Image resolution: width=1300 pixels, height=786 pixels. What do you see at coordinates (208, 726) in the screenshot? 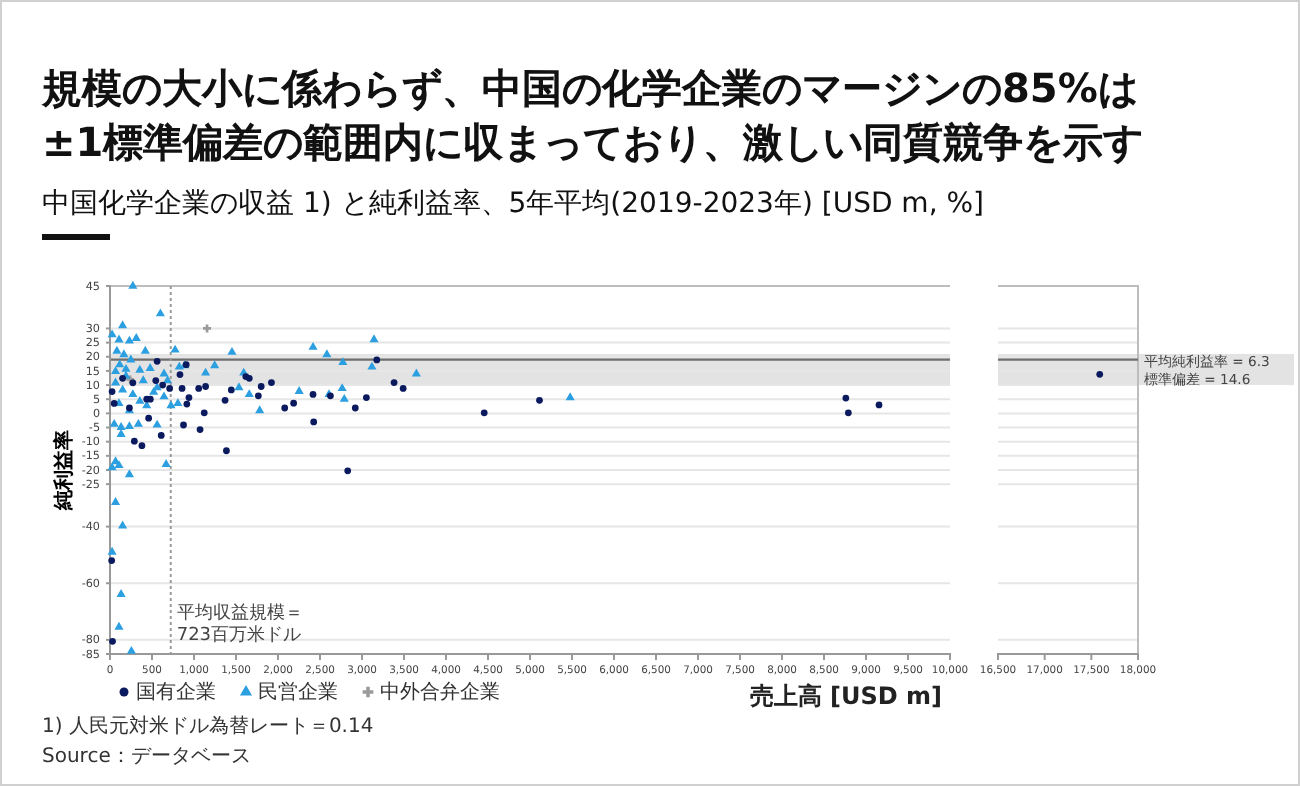
I see `text: 1) 人民元対米ドル為替レート＝0.14` at bounding box center [208, 726].